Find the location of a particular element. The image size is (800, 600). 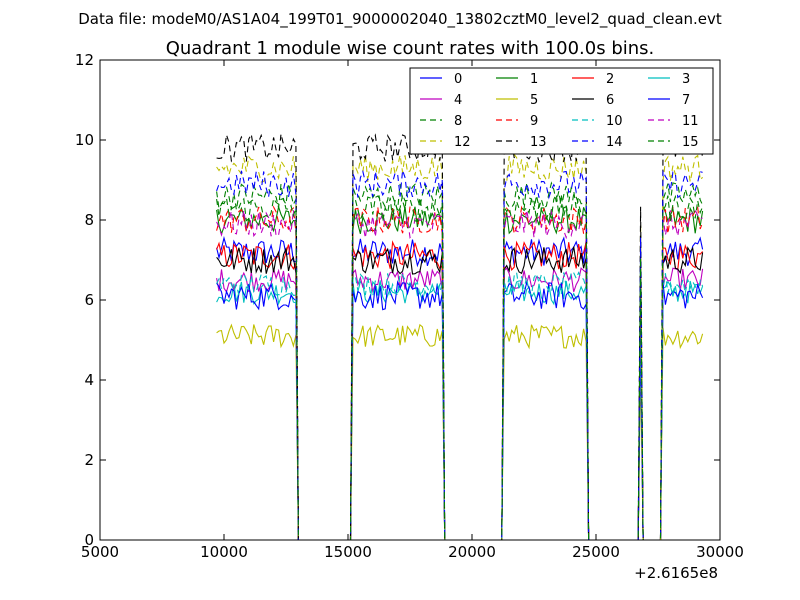

legend-label: 9 is located at coordinates (534, 121).